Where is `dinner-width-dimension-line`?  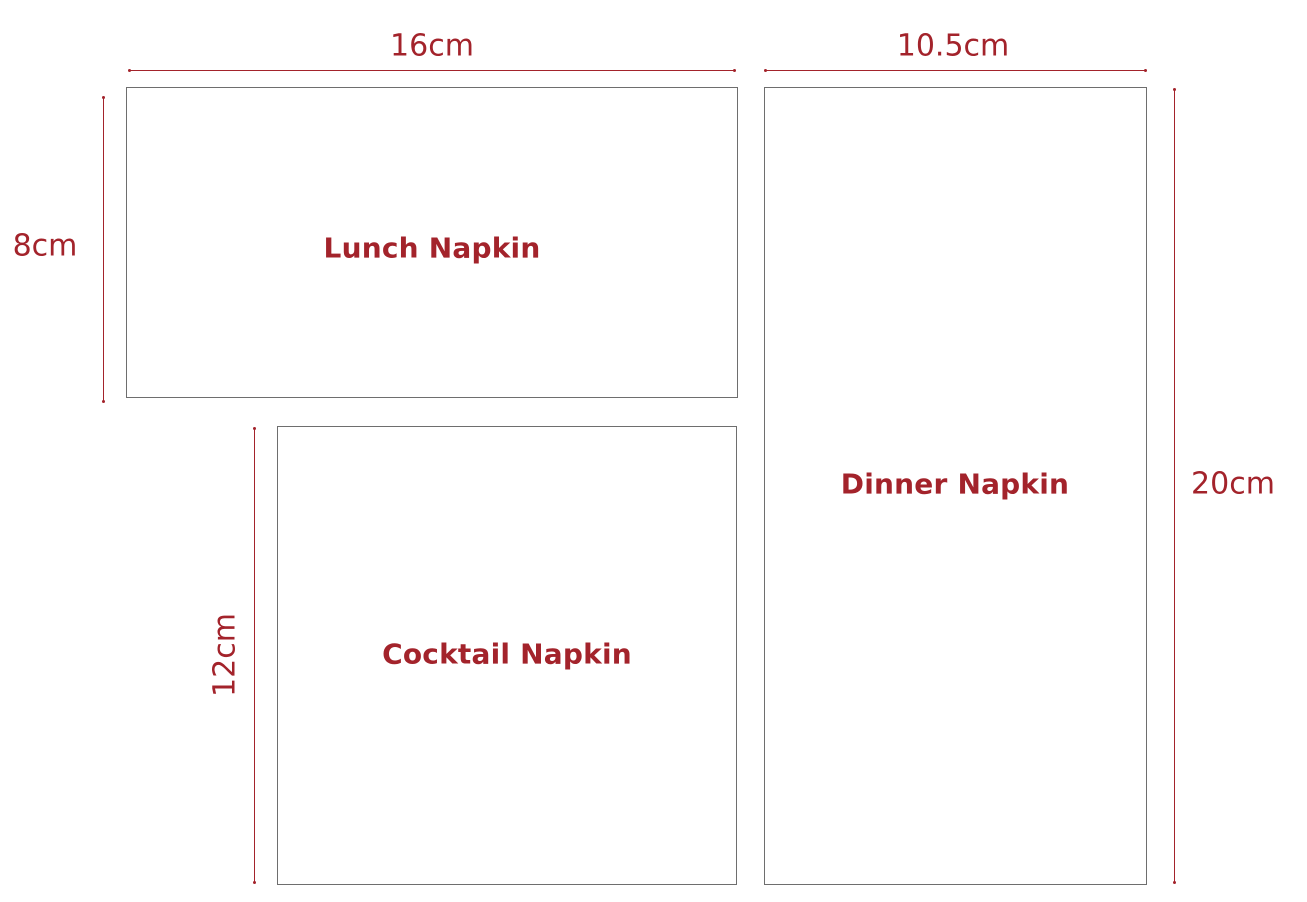 dinner-width-dimension-line is located at coordinates (956, 70).